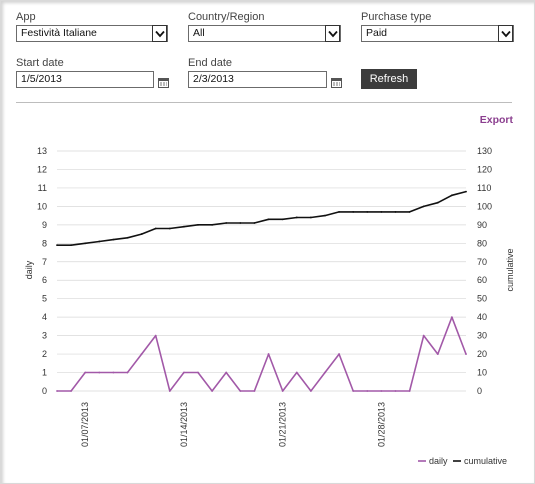 The image size is (535, 484). Describe the element at coordinates (44, 336) in the screenshot. I see `y-left-tick-label: 3` at that location.